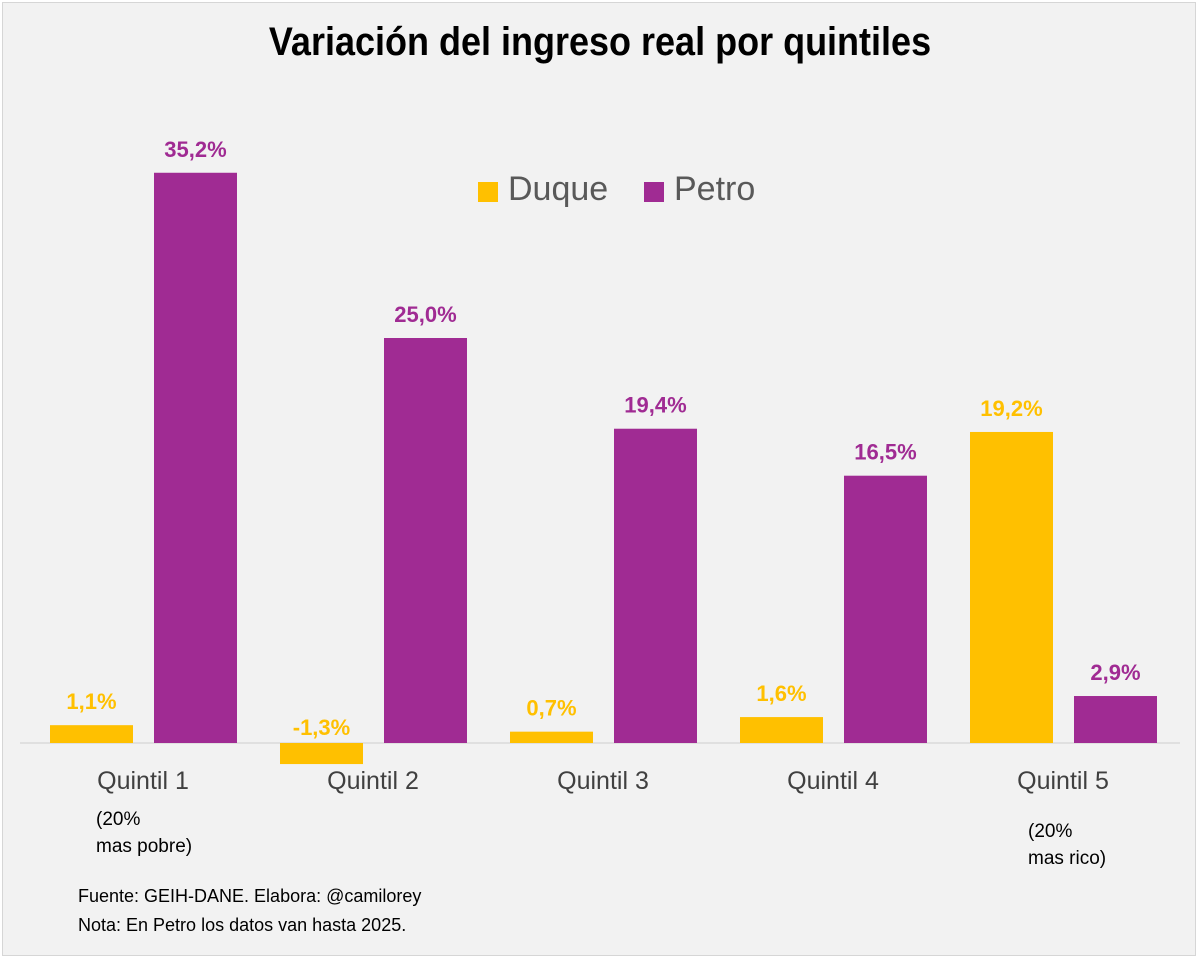 The image size is (1200, 960). Describe the element at coordinates (654, 192) in the screenshot. I see `legend-swatch-petro` at that location.